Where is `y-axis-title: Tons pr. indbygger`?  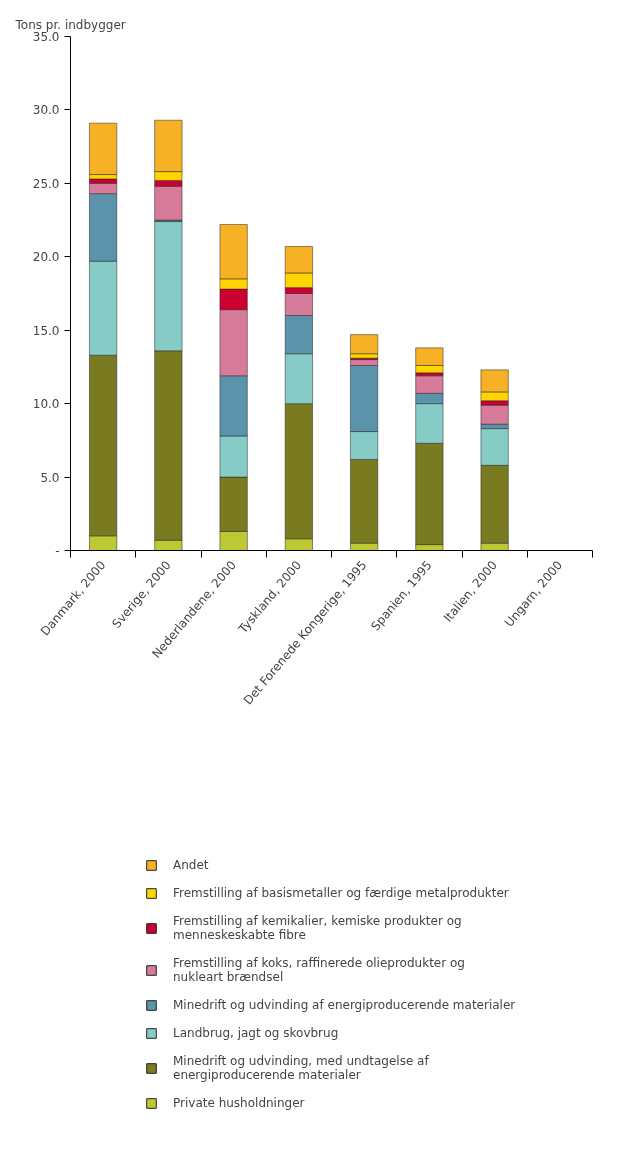 y-axis-title: Tons pr. indbygger is located at coordinates (70, 24).